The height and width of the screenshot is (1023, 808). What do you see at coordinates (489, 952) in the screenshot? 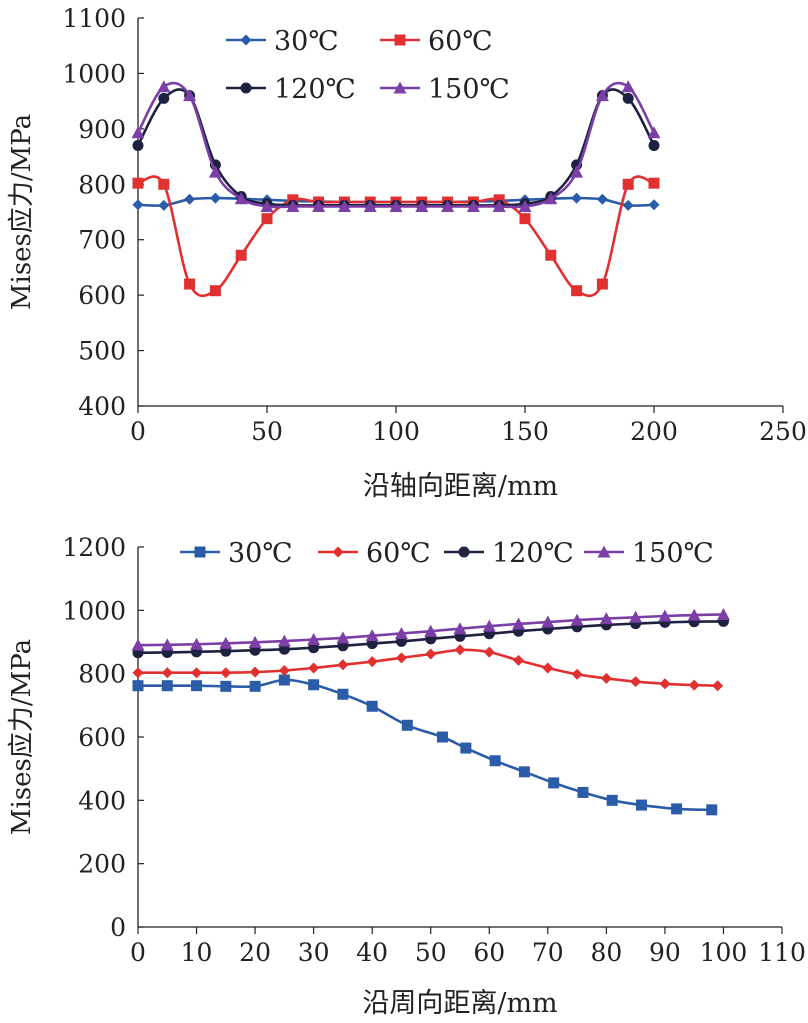
I see `x-tick-label: 60` at bounding box center [489, 952].